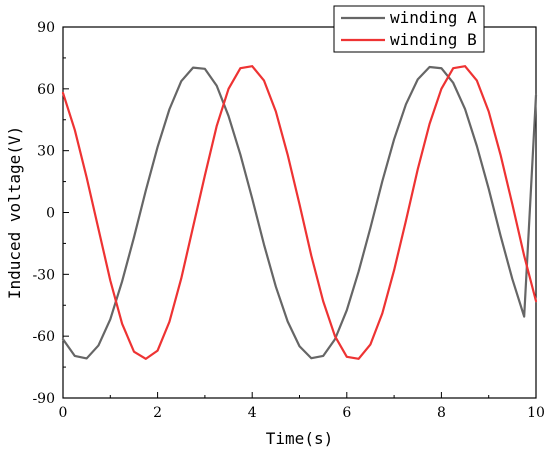 The image size is (550, 454). Describe the element at coordinates (433, 17) in the screenshot. I see `legend-label-winding-a: winding A` at that location.